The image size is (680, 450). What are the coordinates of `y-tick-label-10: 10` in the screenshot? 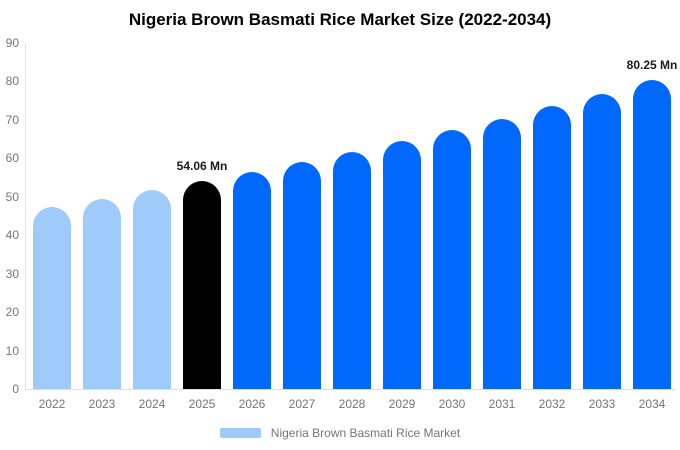 It's located at (12, 350).